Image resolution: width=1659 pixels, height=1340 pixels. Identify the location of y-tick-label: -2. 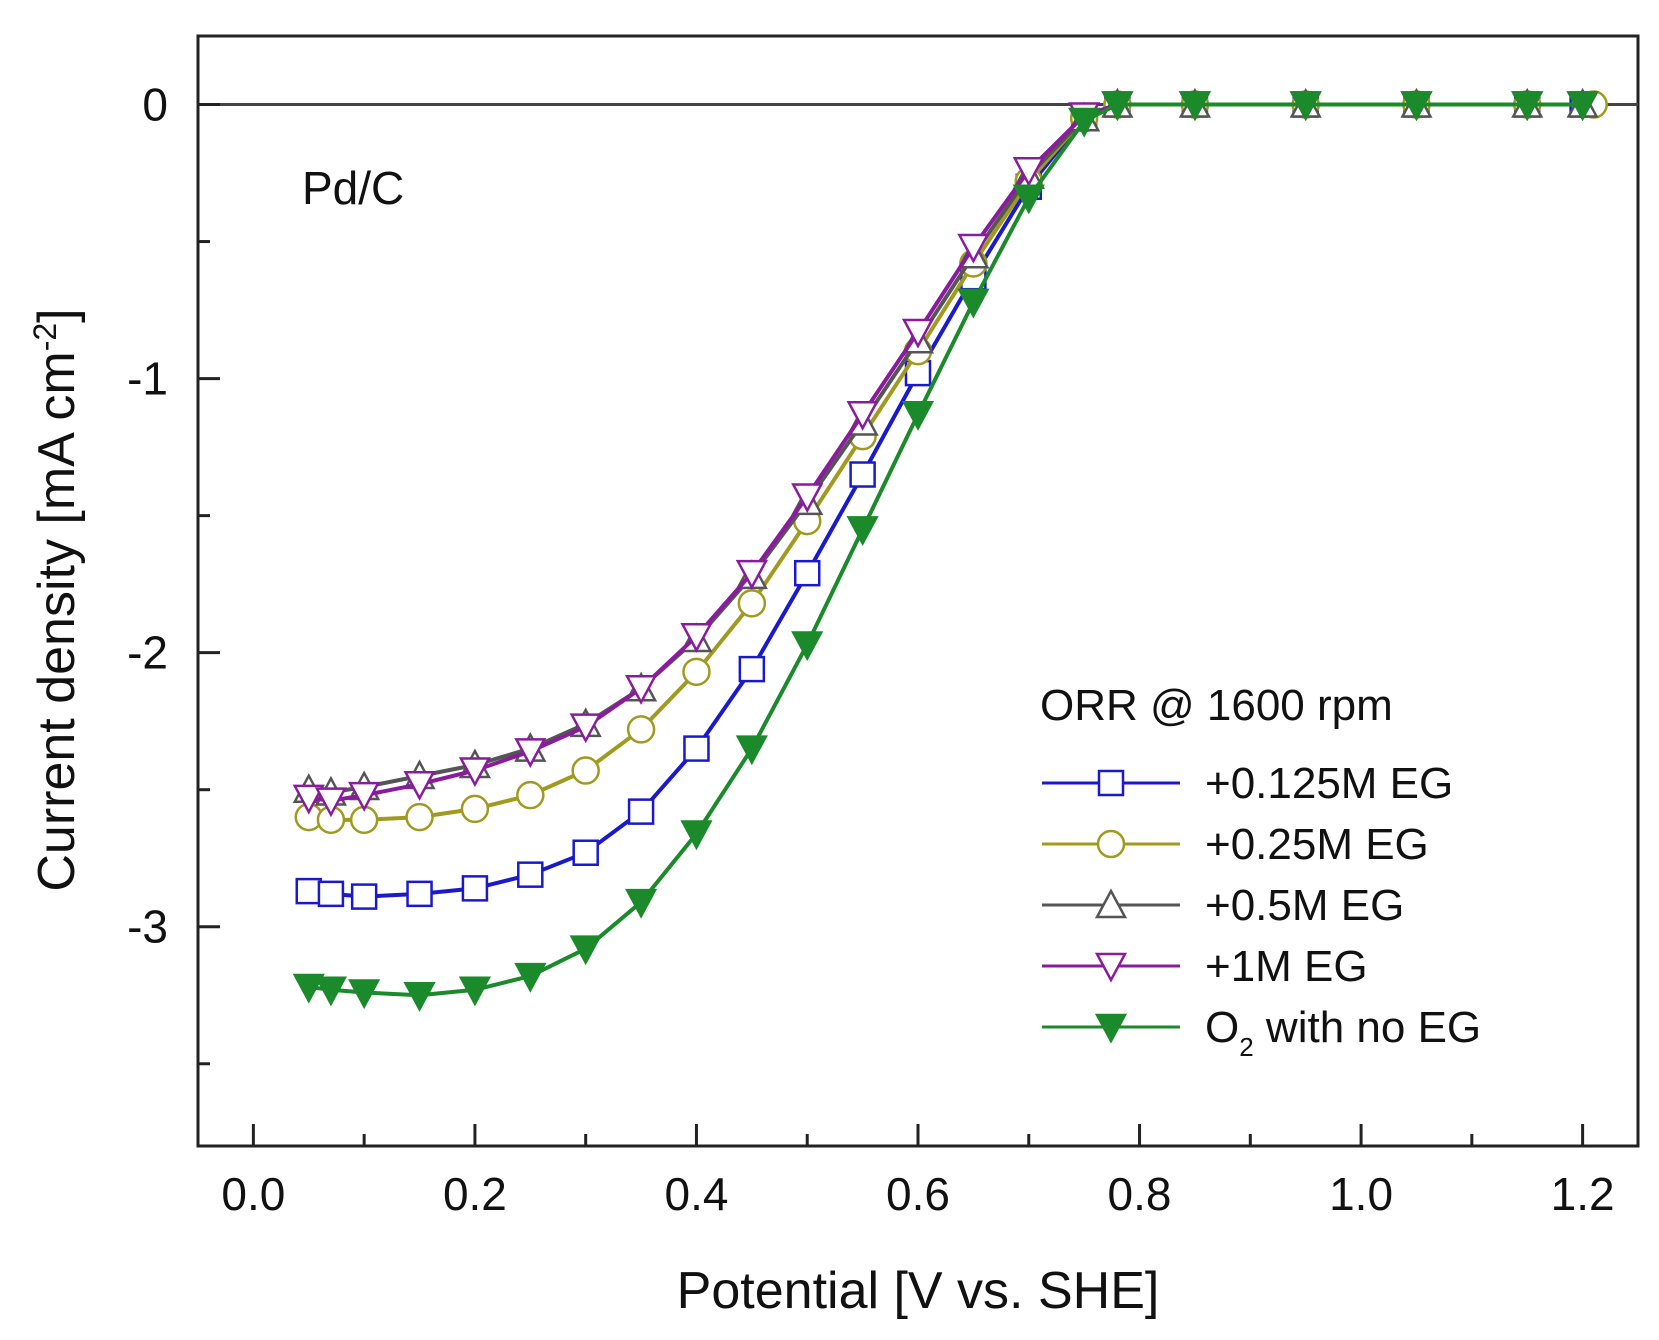
(147, 653).